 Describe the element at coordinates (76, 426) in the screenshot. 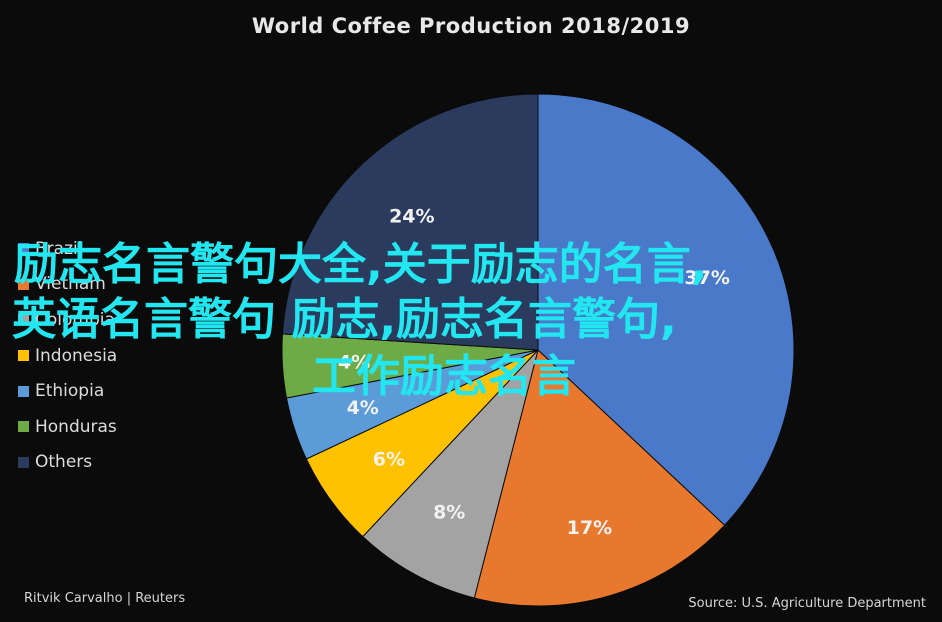

I see `legend-label: Honduras` at that location.